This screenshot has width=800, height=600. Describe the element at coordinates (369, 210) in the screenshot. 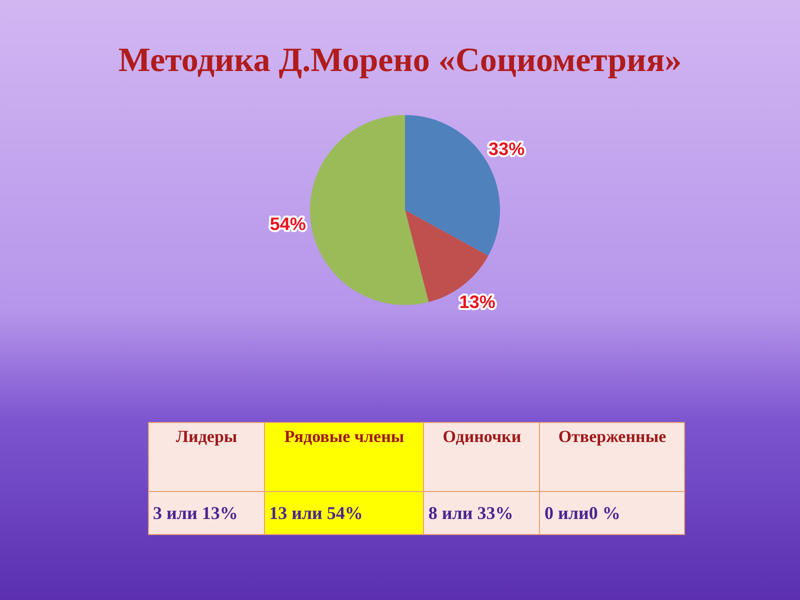

I see `pie-slice` at that location.